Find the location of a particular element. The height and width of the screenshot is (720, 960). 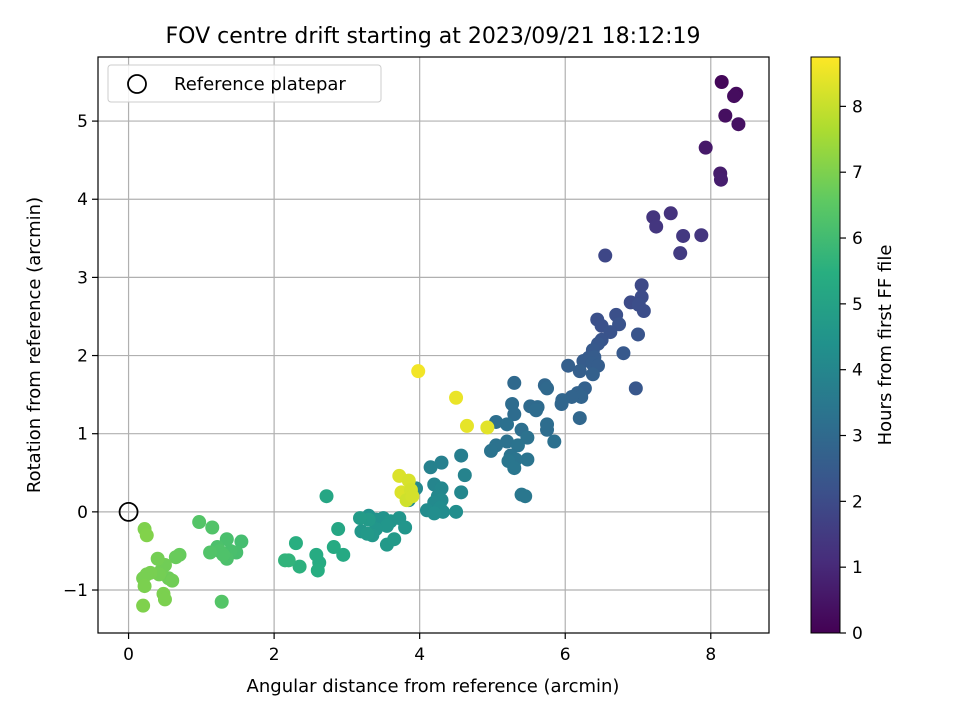

x-axis-label: Angular distance from reference (arcmin) is located at coordinates (433, 686).